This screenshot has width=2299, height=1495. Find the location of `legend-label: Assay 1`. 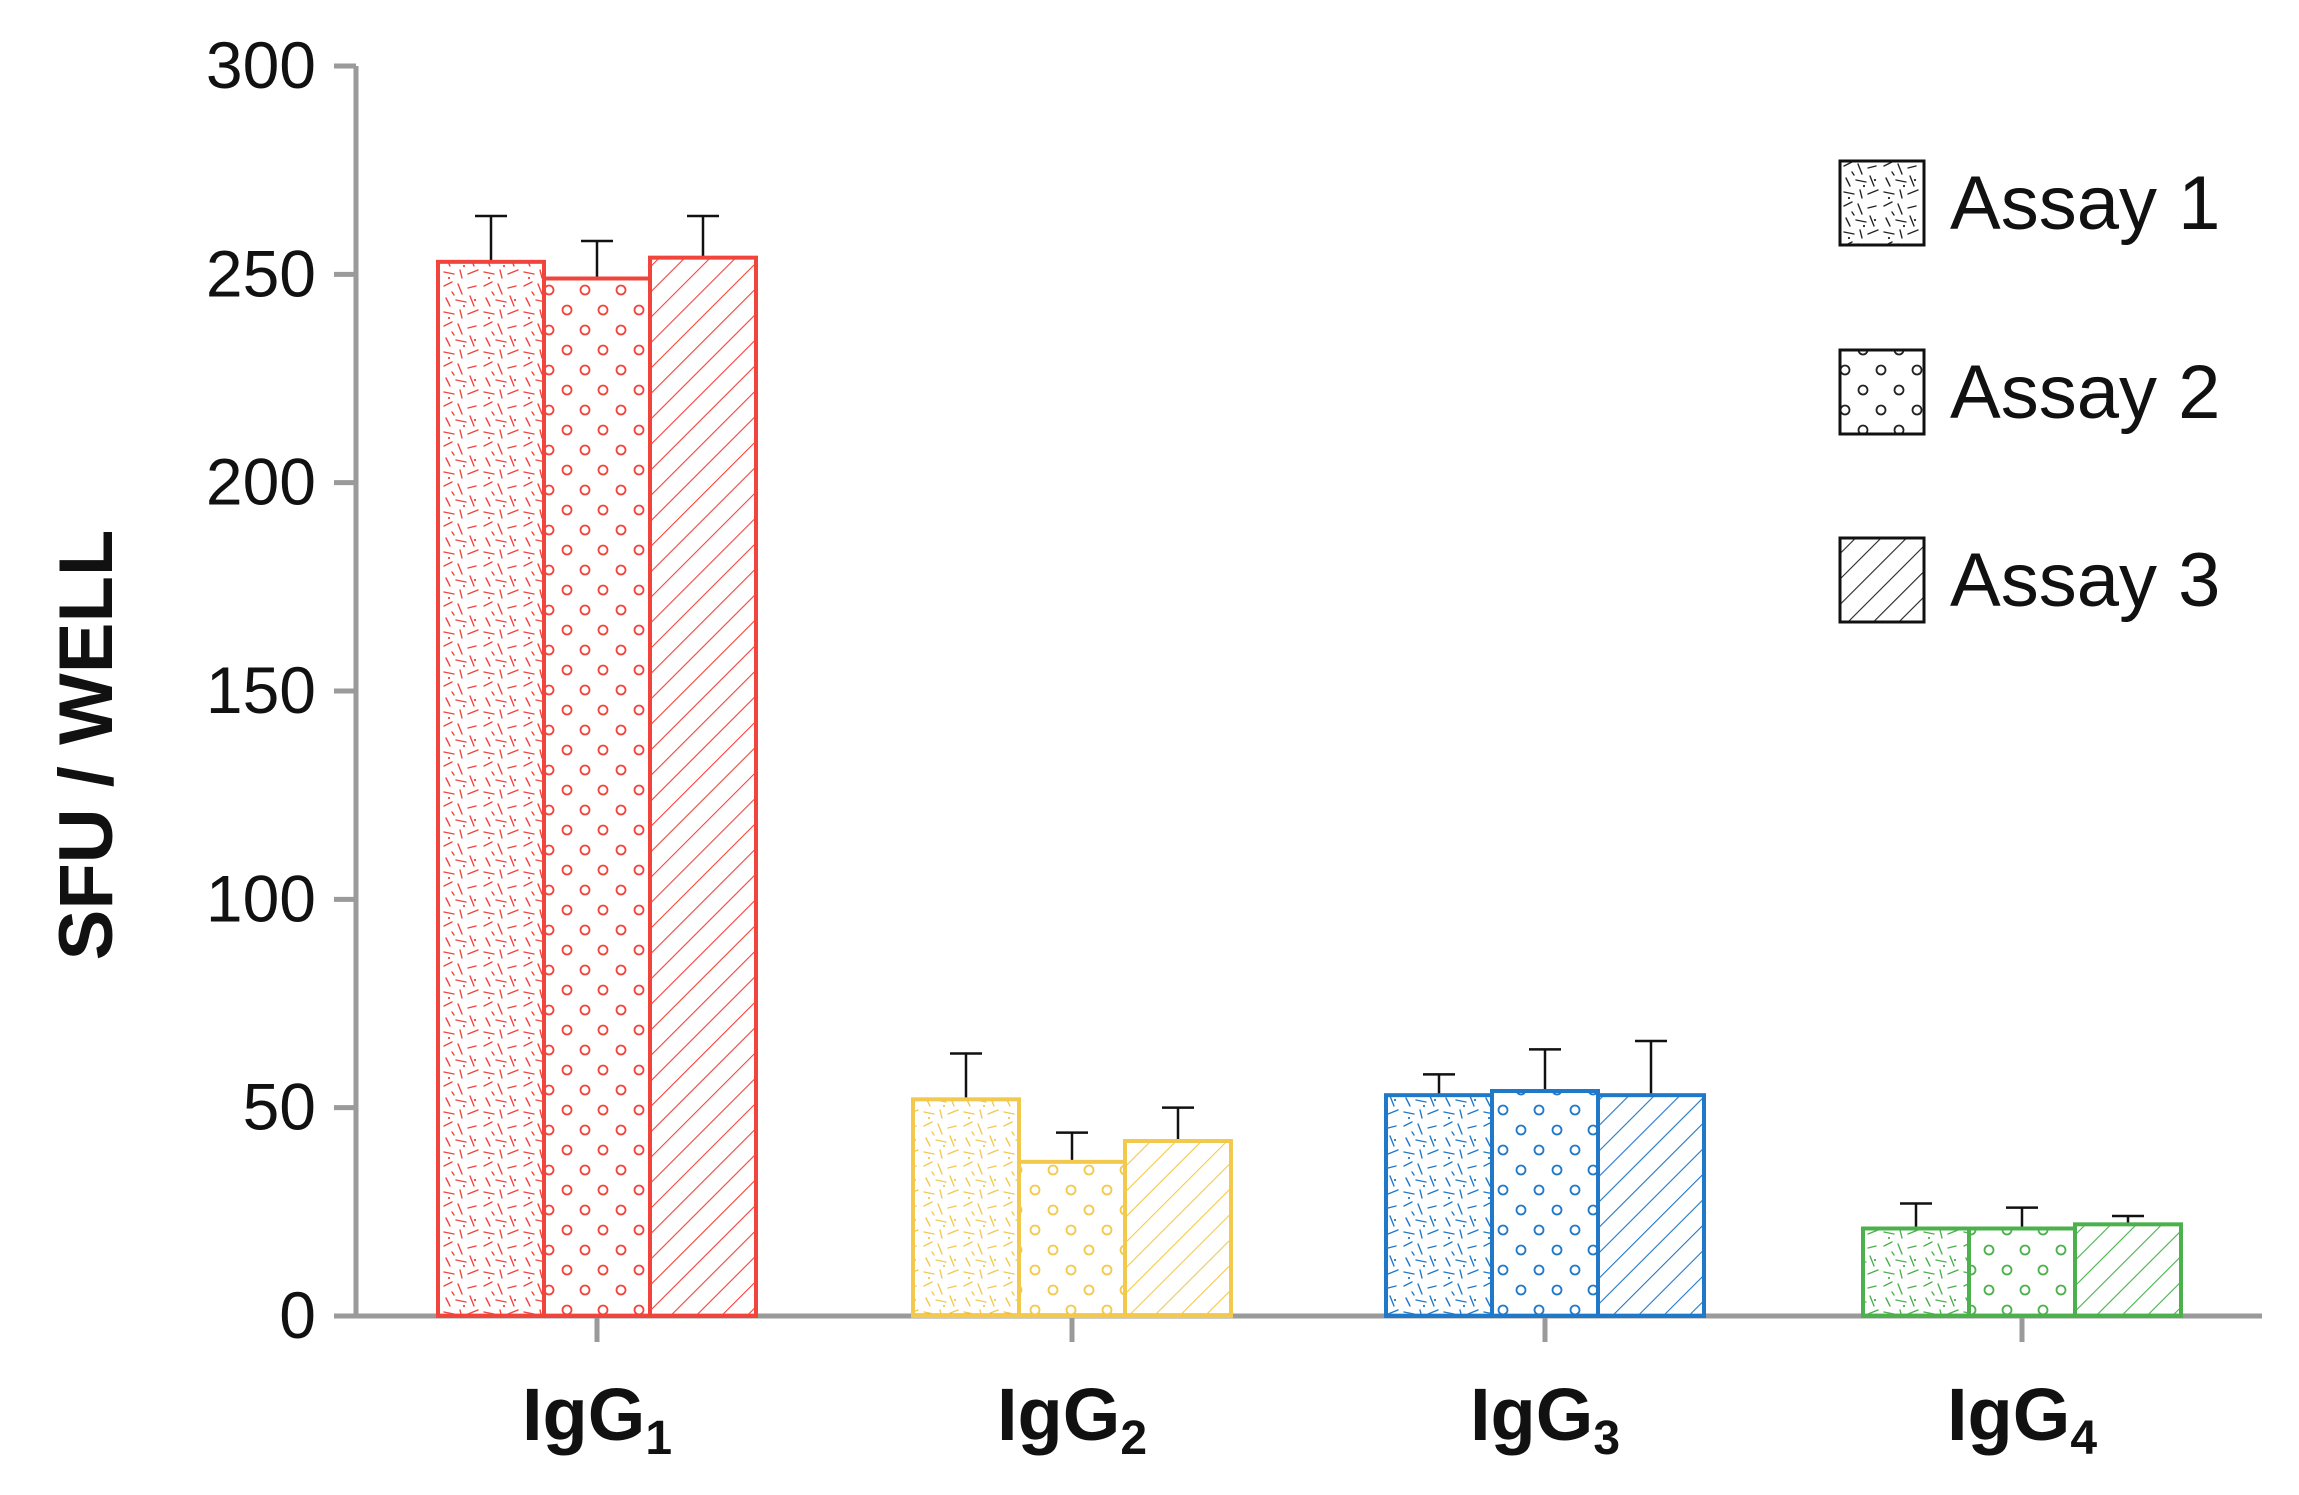

legend-label: Assay 1 is located at coordinates (2085, 203).